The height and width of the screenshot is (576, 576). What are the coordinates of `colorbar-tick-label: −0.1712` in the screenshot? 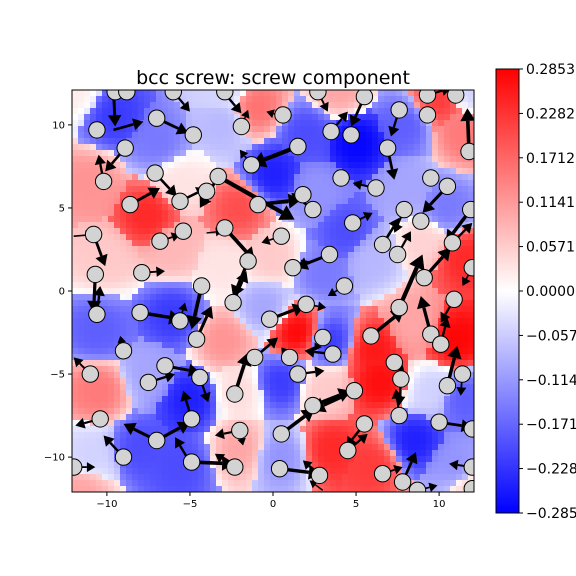 It's located at (551, 425).